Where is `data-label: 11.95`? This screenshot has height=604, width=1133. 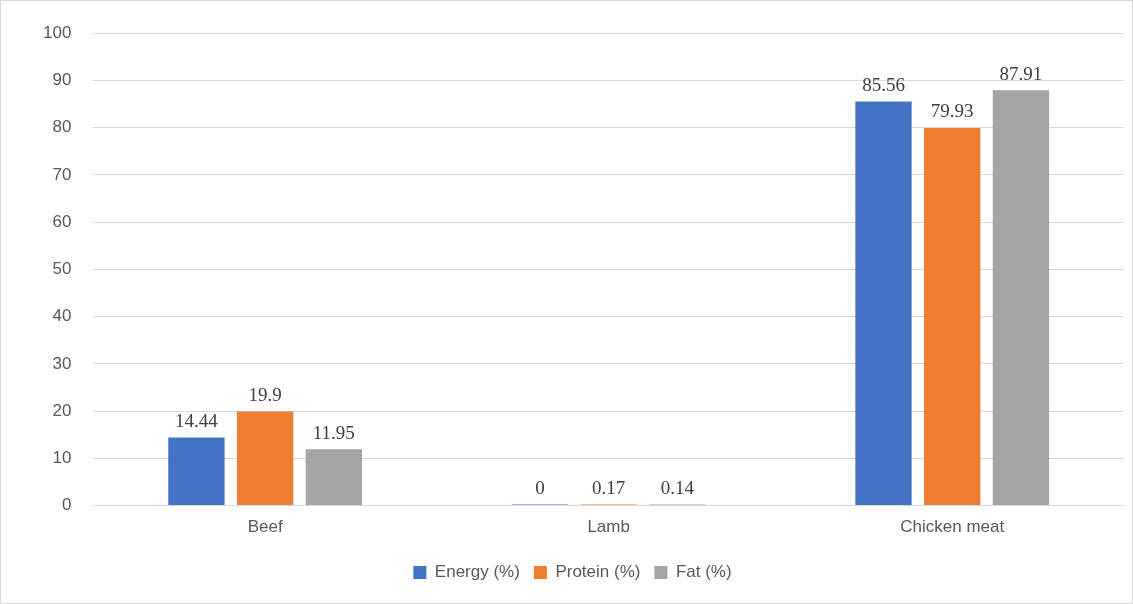
data-label: 11.95 is located at coordinates (333, 432).